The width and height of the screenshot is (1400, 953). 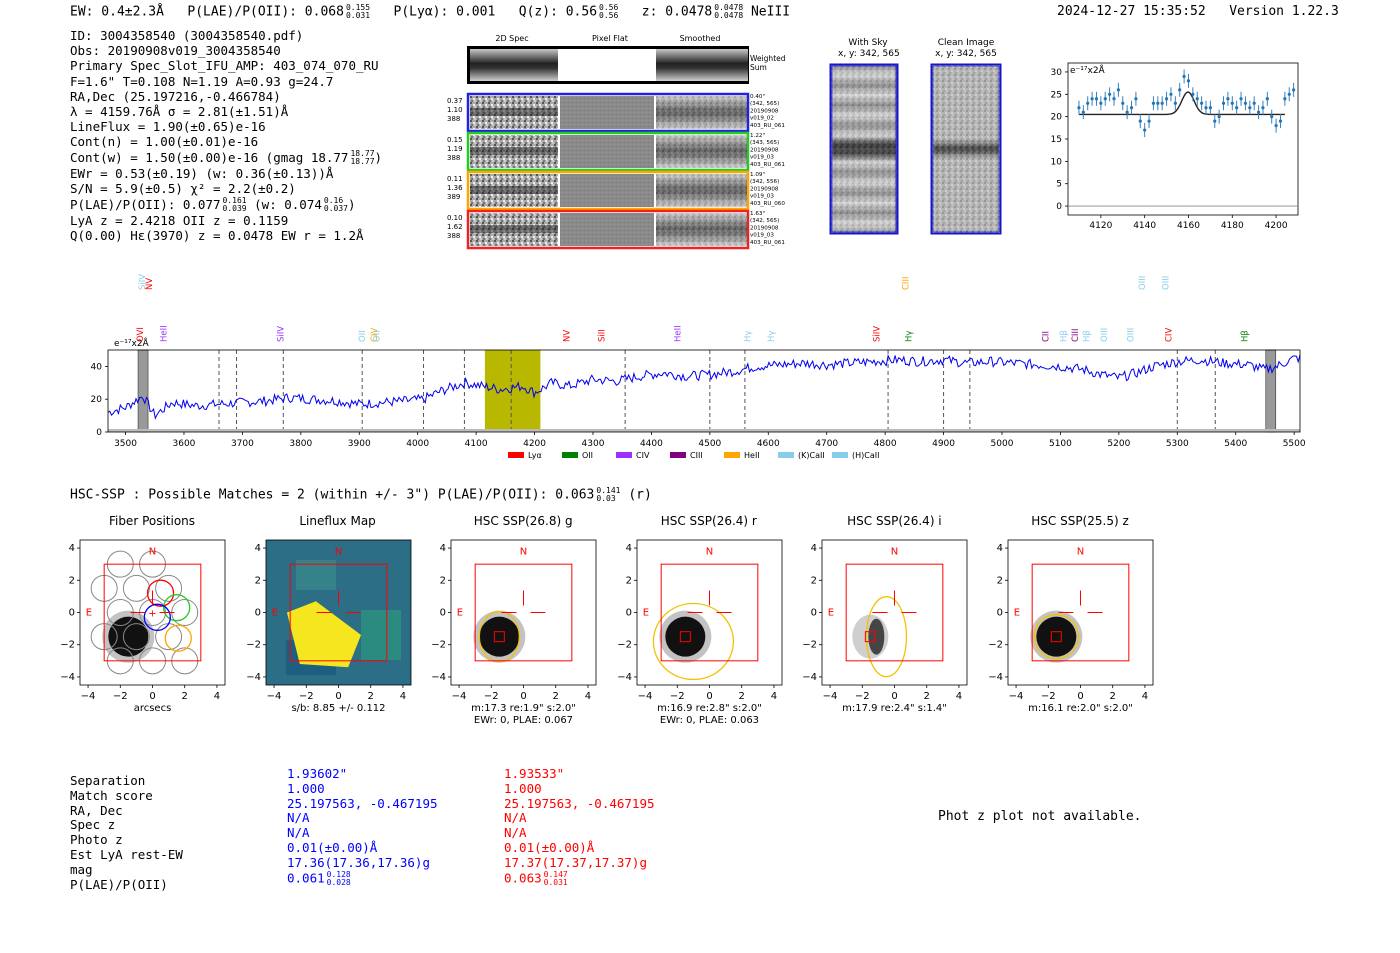 What do you see at coordinates (609, 15) in the screenshot?
I see `header-qz-lo: 0.56` at bounding box center [609, 15].